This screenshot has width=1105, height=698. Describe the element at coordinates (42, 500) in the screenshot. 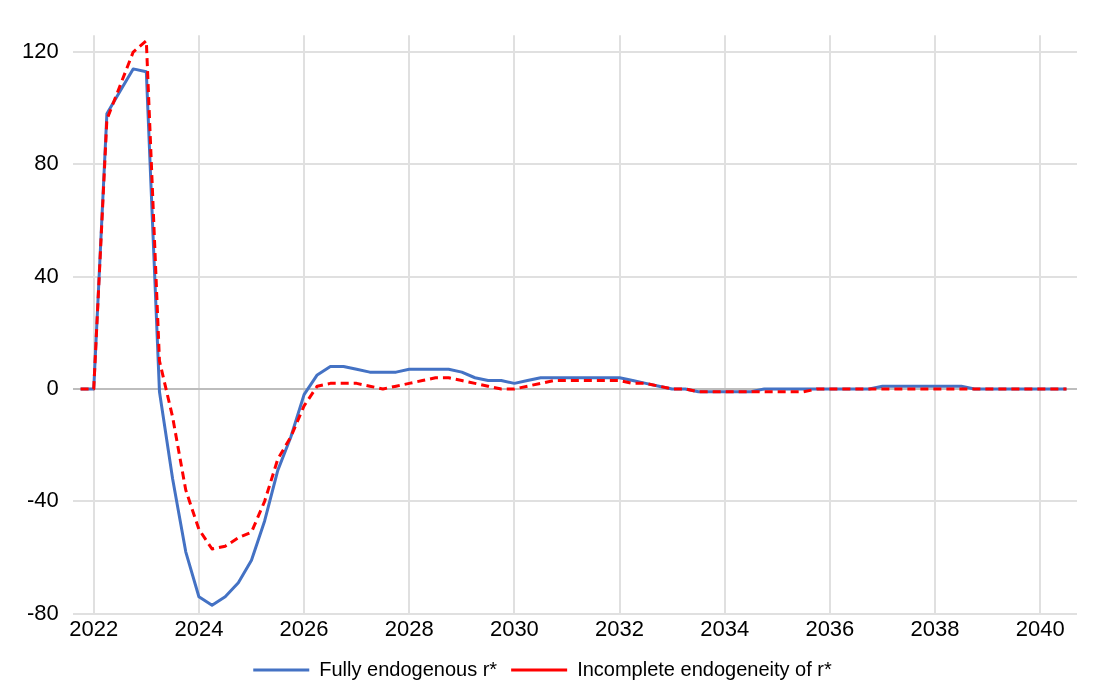

I see `y-tick-label: -40` at that location.